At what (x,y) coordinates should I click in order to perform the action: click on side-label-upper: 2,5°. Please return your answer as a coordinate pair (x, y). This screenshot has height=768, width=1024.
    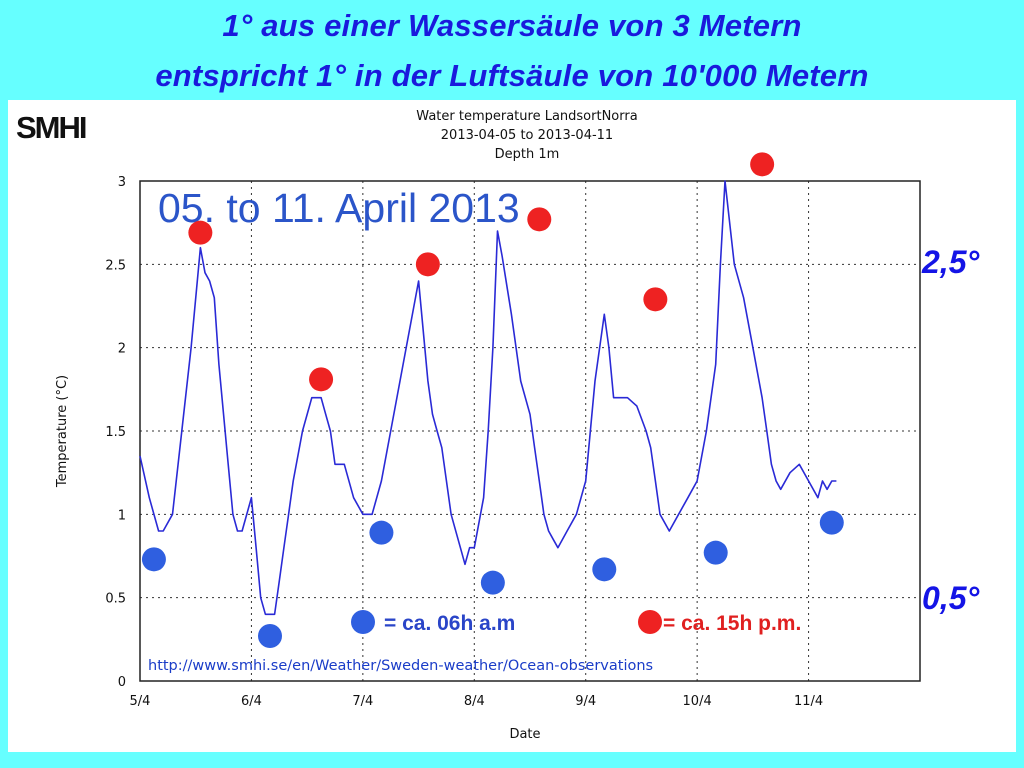
    Looking at the image, I should click on (950, 262).